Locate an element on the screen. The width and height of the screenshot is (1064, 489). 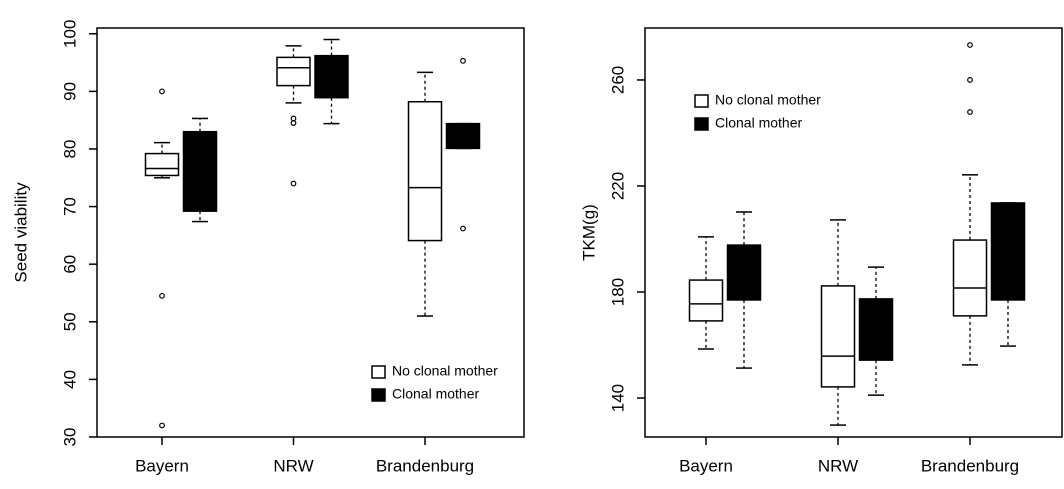
y-tick-label: 50 is located at coordinates (69, 321).